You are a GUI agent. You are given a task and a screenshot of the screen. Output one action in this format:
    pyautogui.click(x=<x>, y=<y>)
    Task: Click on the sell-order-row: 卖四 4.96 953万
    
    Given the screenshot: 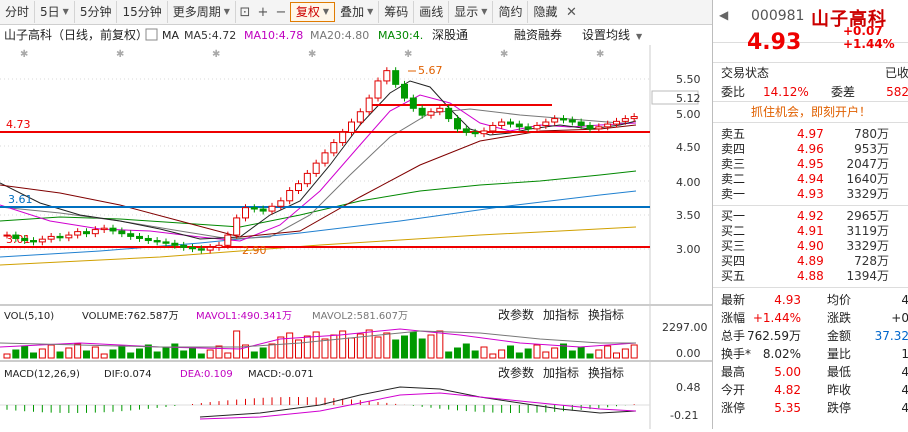 What is the action you would take?
    pyautogui.click(x=810, y=149)
    